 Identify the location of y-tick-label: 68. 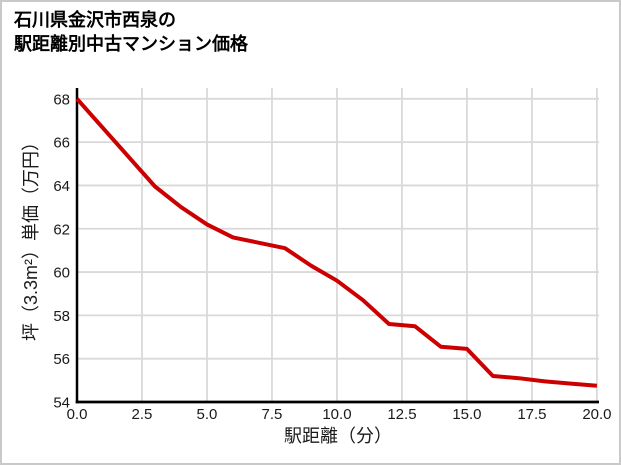
(61, 99).